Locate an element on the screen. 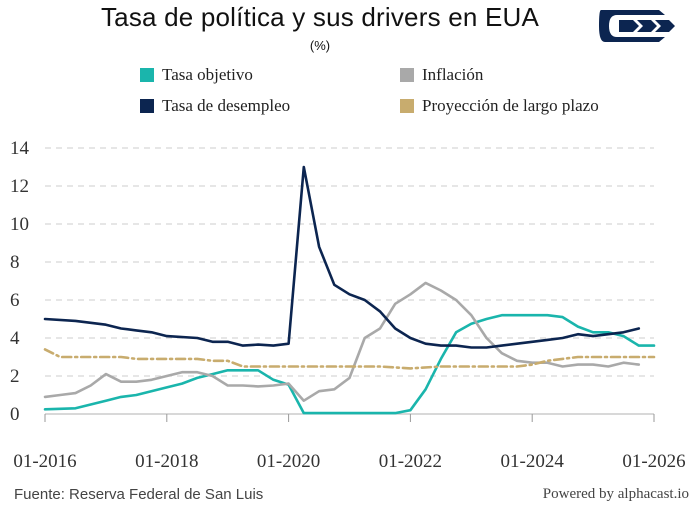 The width and height of the screenshot is (699, 513). y-tick-label-6: 6 is located at coordinates (15, 300).